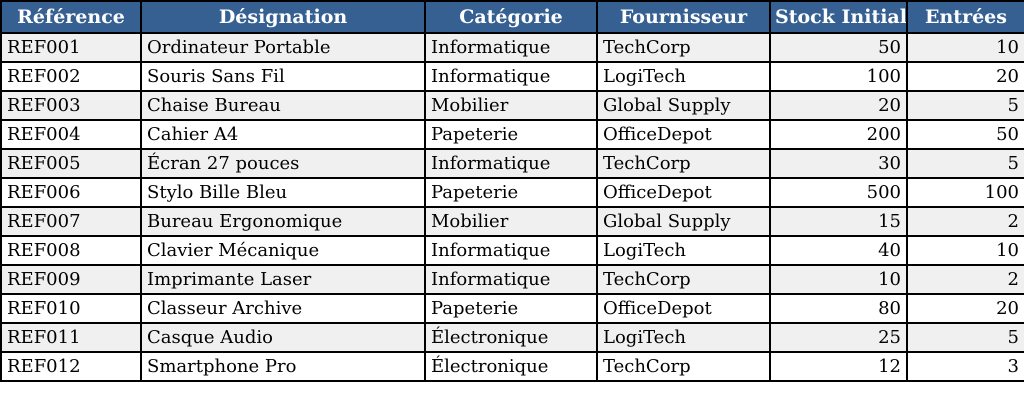 This screenshot has width=1024, height=406. What do you see at coordinates (71, 105) in the screenshot?
I see `cell-reference: REF003` at bounding box center [71, 105].